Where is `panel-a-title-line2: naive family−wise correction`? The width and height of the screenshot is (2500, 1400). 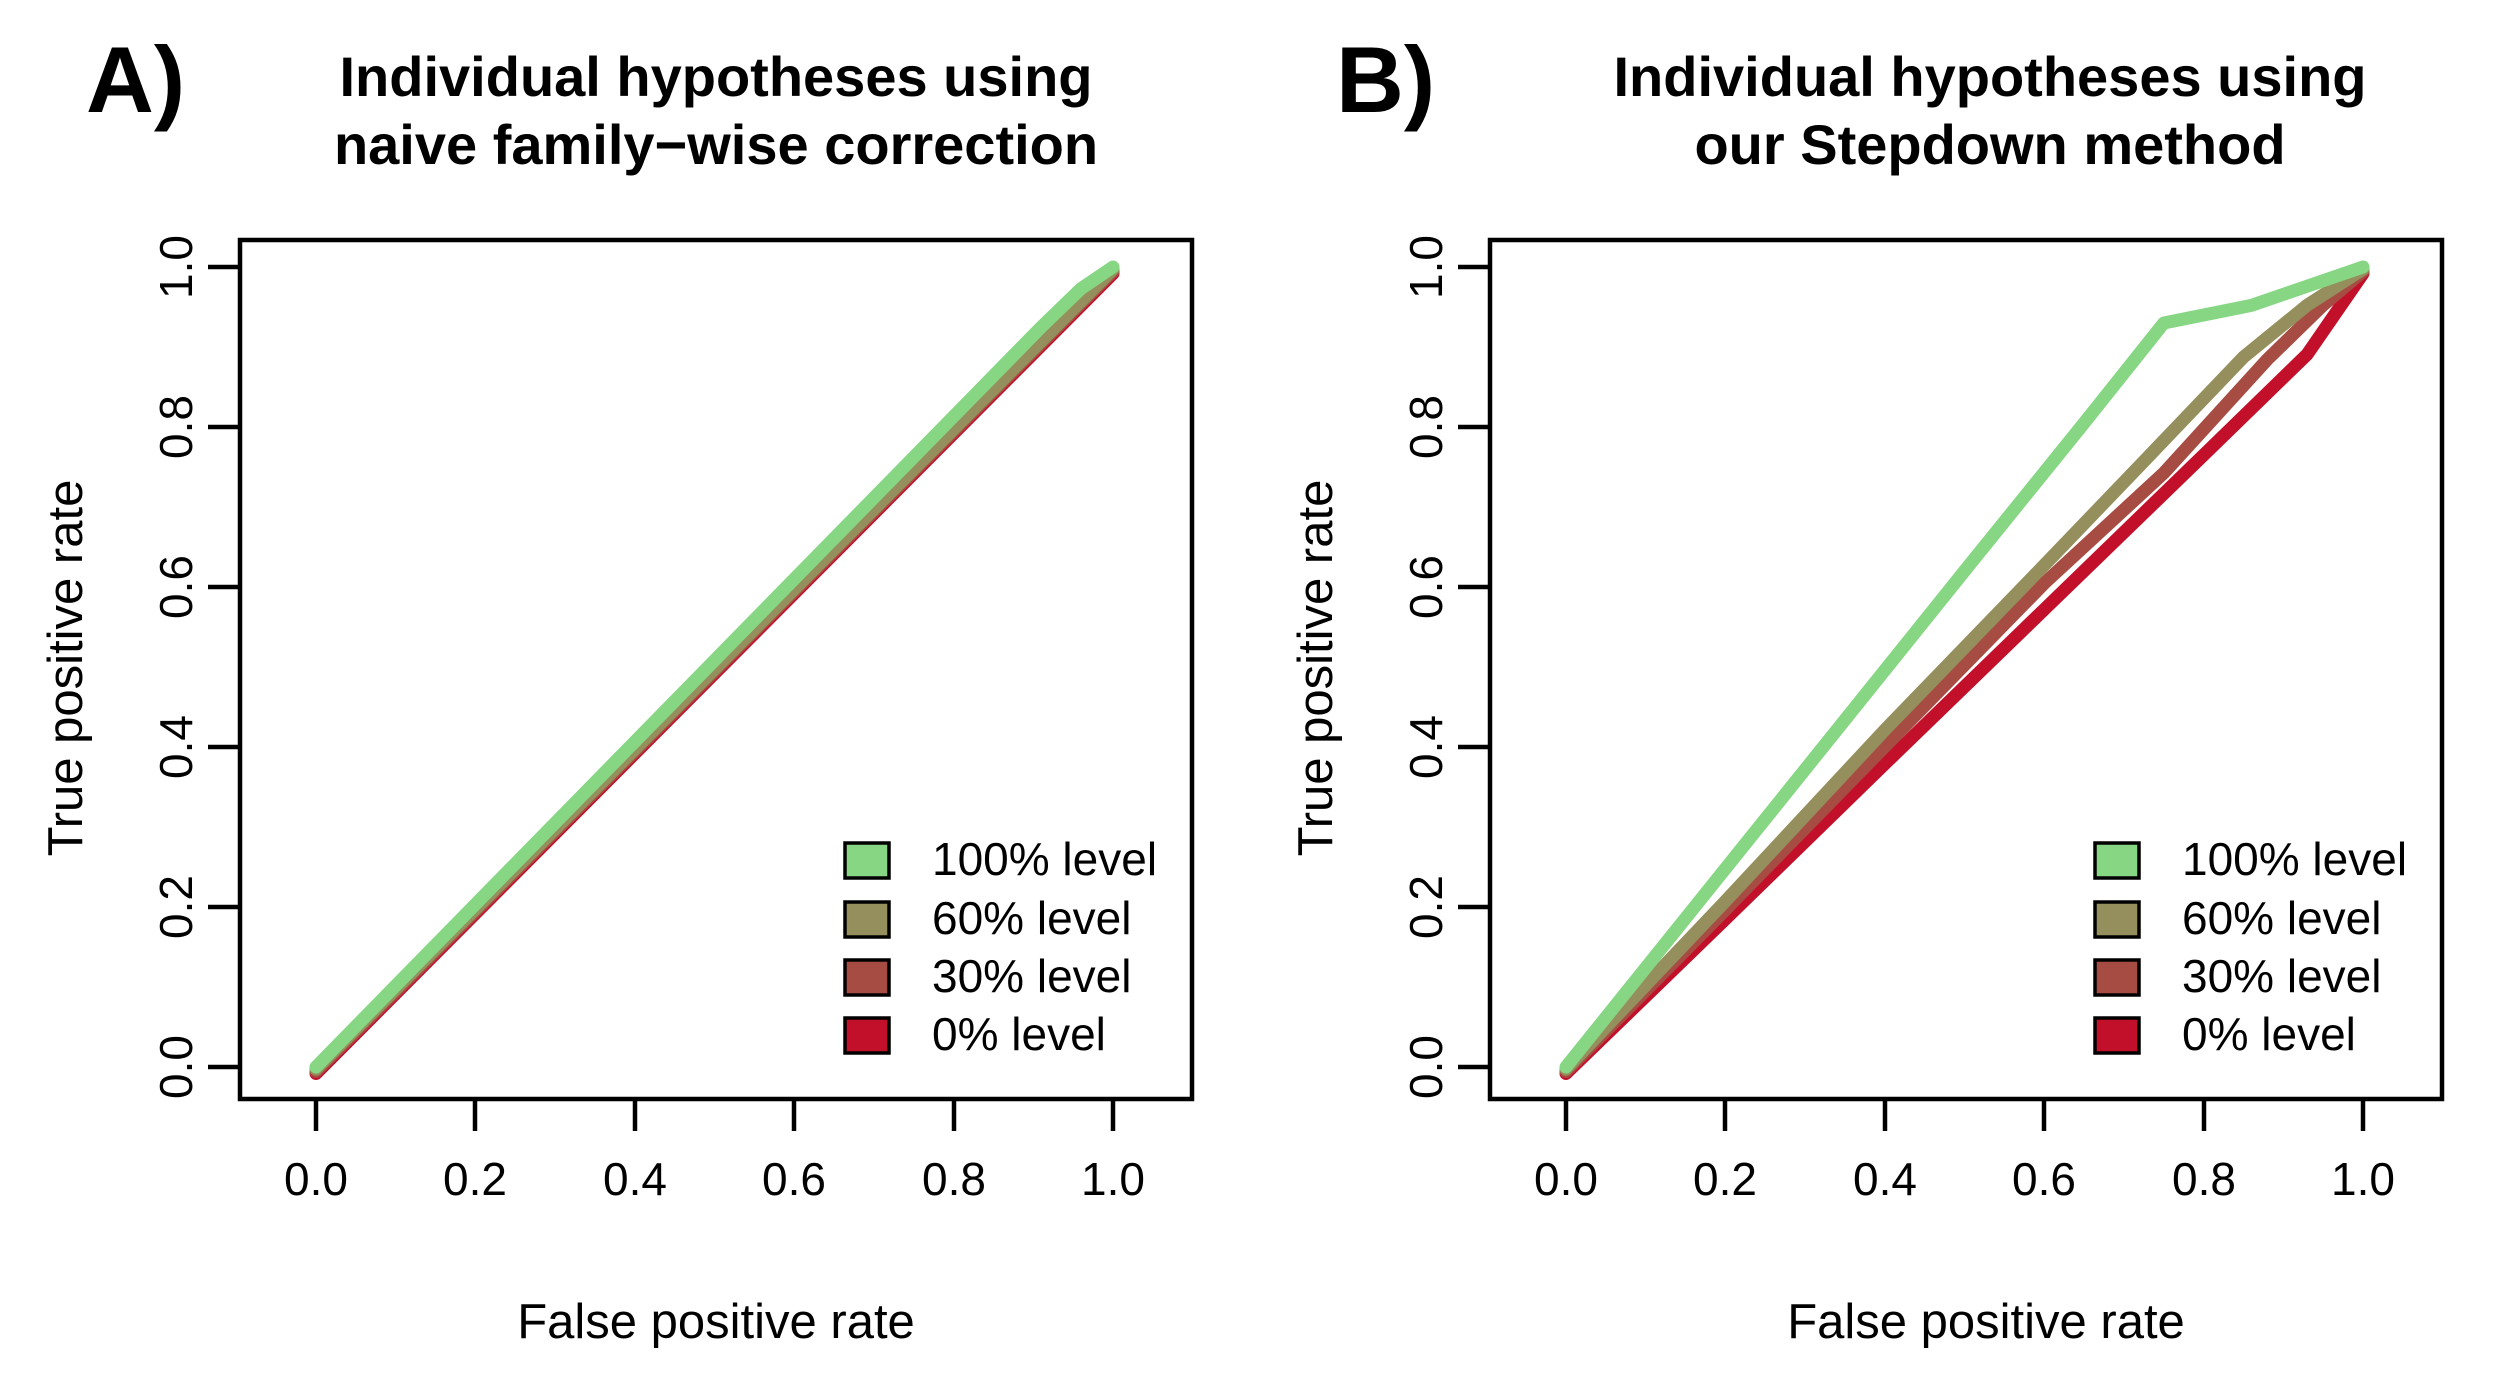 panel-a-title-line2: naive family−wise correction is located at coordinates (716, 144).